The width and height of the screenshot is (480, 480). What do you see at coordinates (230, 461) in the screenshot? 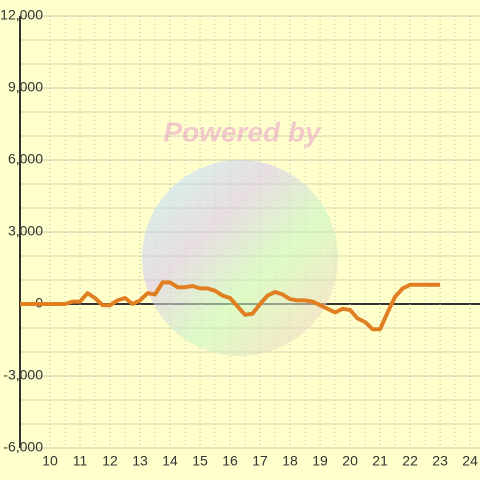
I see `x-tick-label: 16` at bounding box center [230, 461].